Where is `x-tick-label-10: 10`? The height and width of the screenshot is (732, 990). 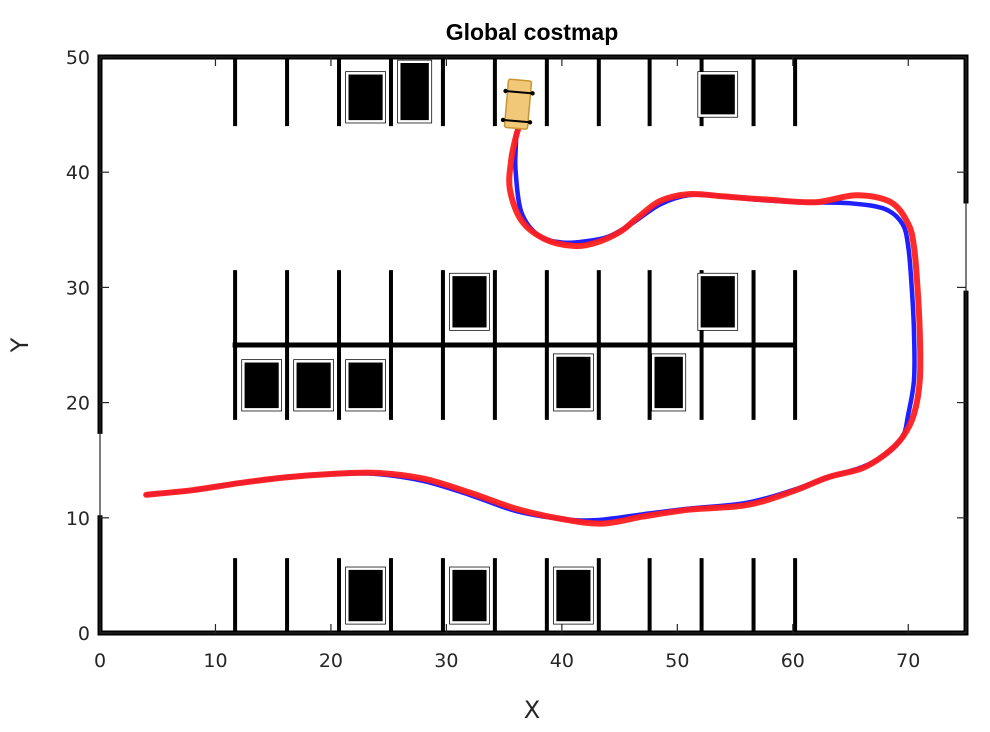 x-tick-label-10: 10 is located at coordinates (215, 661).